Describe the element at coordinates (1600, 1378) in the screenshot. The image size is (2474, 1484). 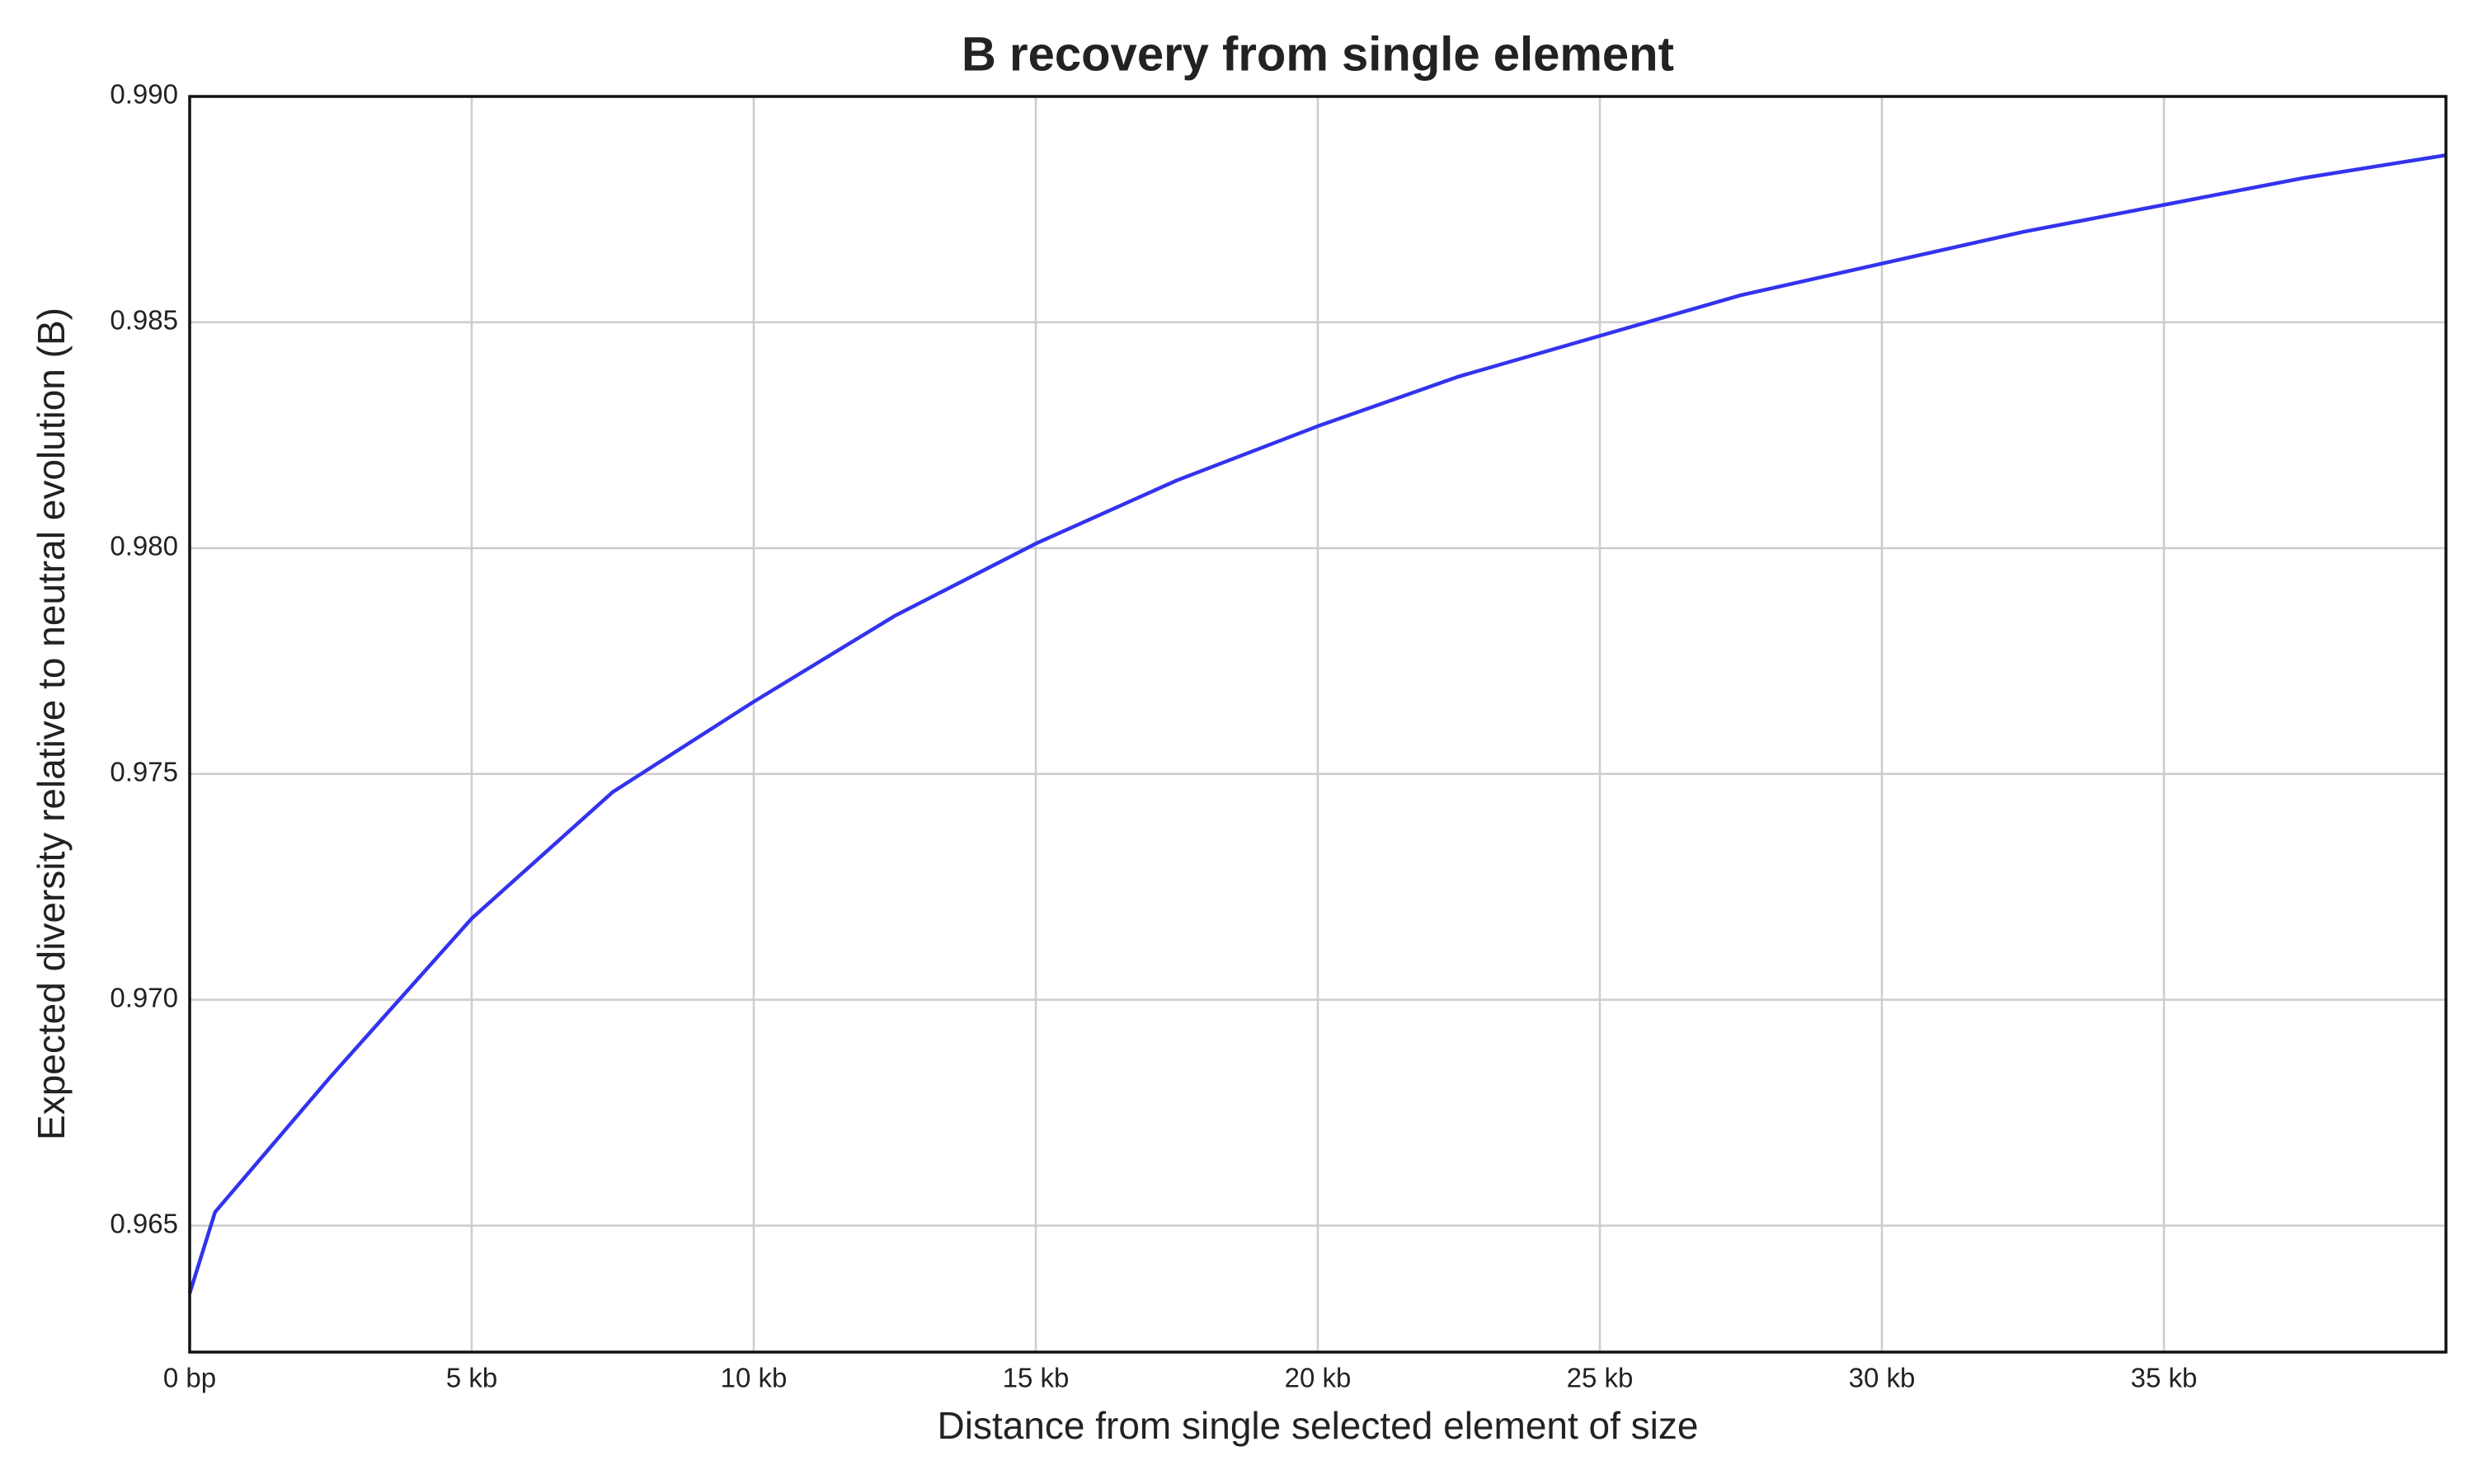
I see `x-tick-label: 25 kb` at that location.